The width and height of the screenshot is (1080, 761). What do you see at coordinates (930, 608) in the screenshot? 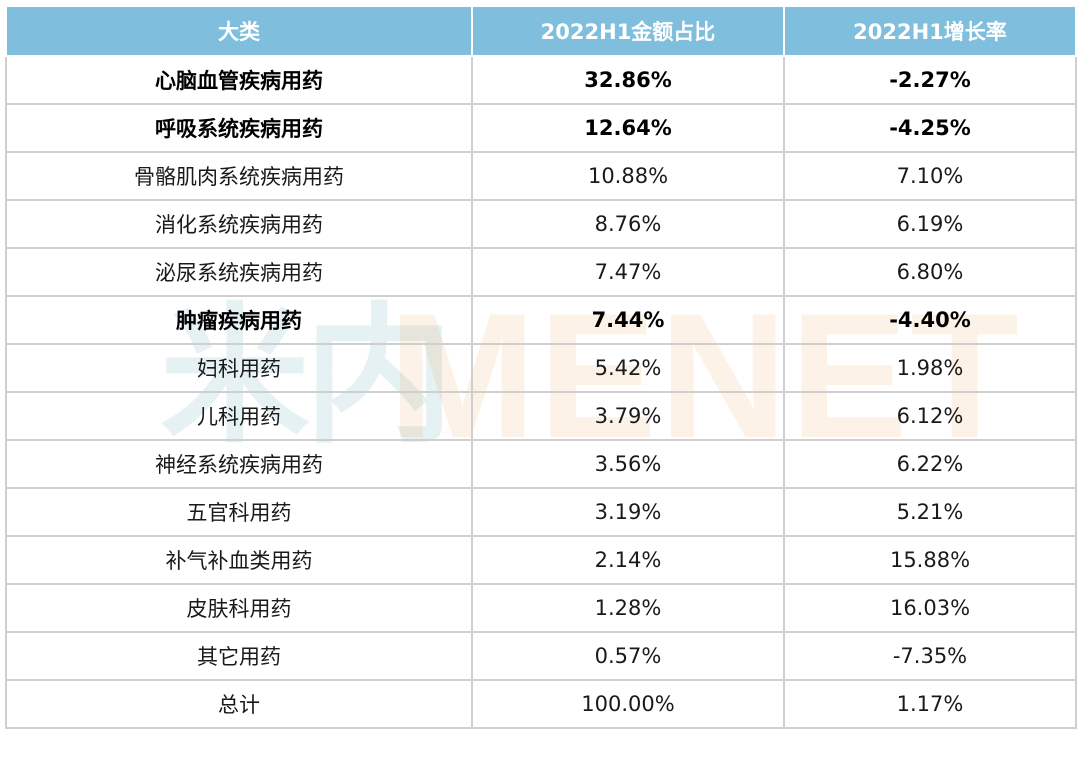
I see `growth-cell: 16.03%` at bounding box center [930, 608].